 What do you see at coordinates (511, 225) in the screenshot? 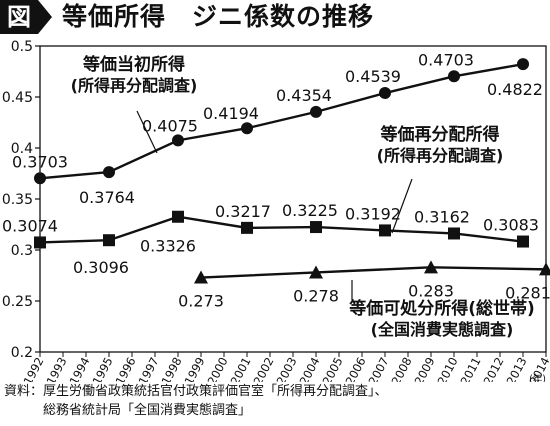
I see `series-2-data-label: 0.3083` at bounding box center [511, 225].